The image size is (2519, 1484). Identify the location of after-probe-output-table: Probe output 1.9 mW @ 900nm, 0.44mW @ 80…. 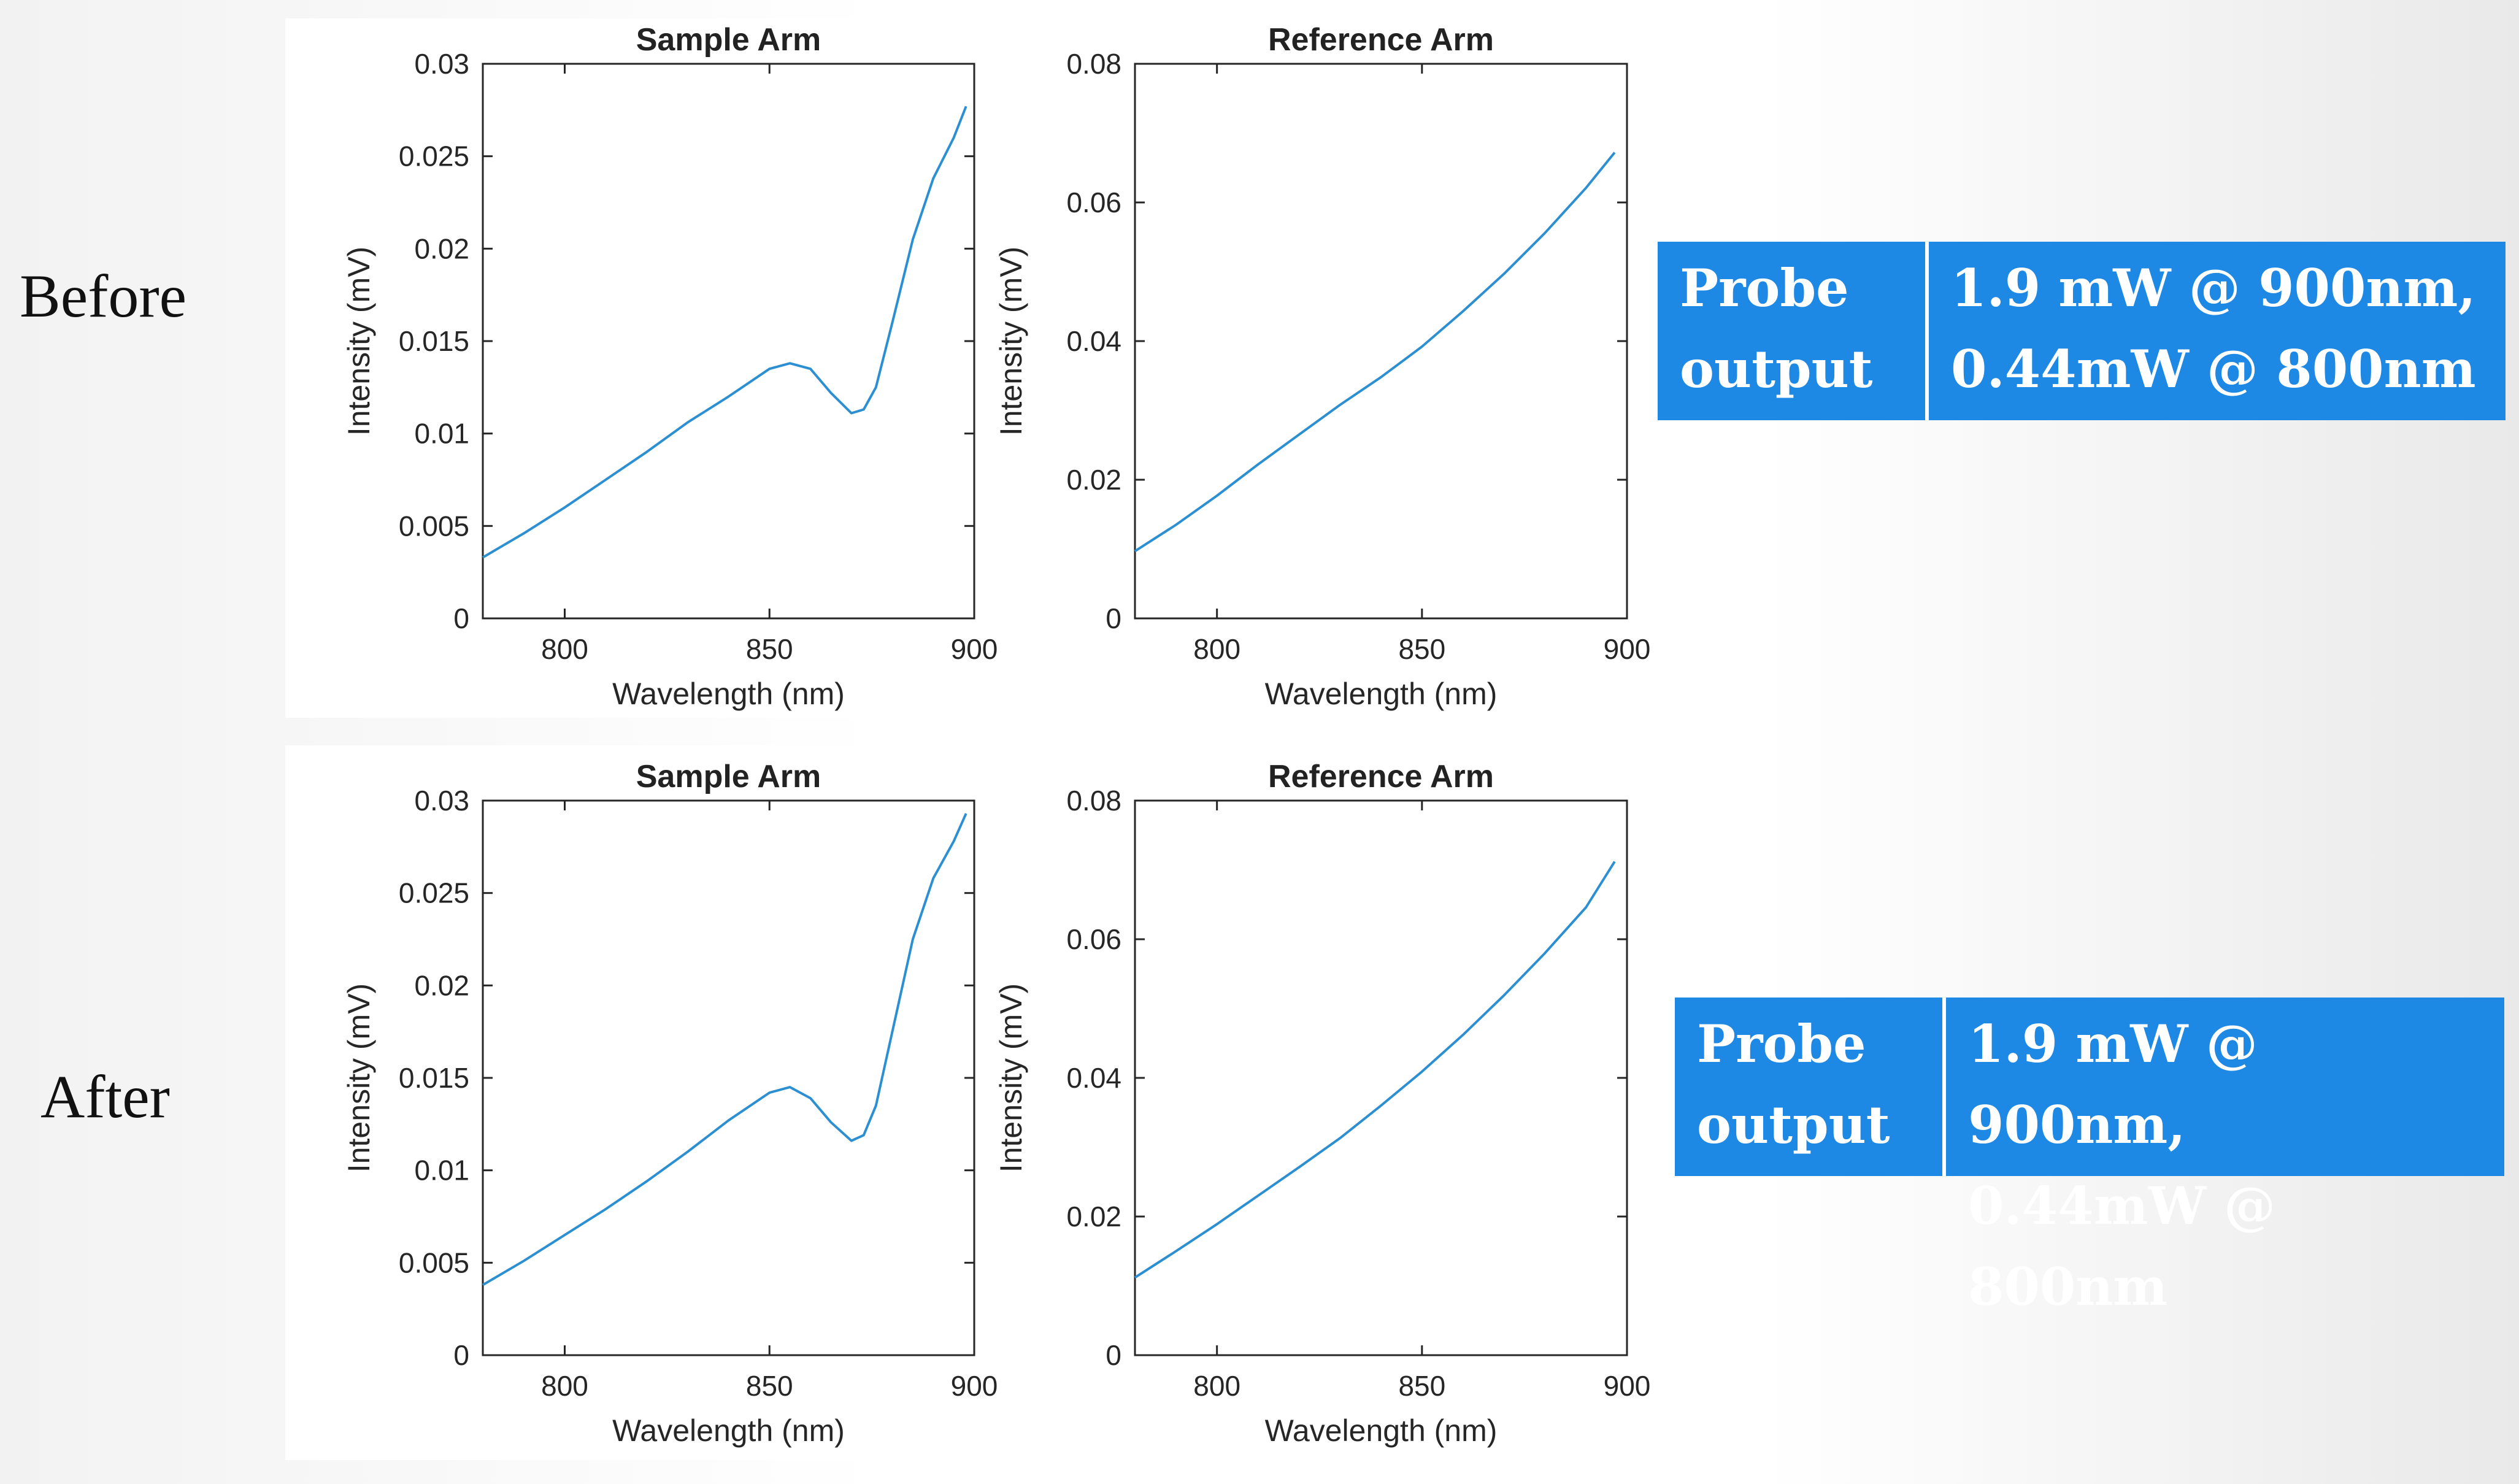
(2089, 1158).